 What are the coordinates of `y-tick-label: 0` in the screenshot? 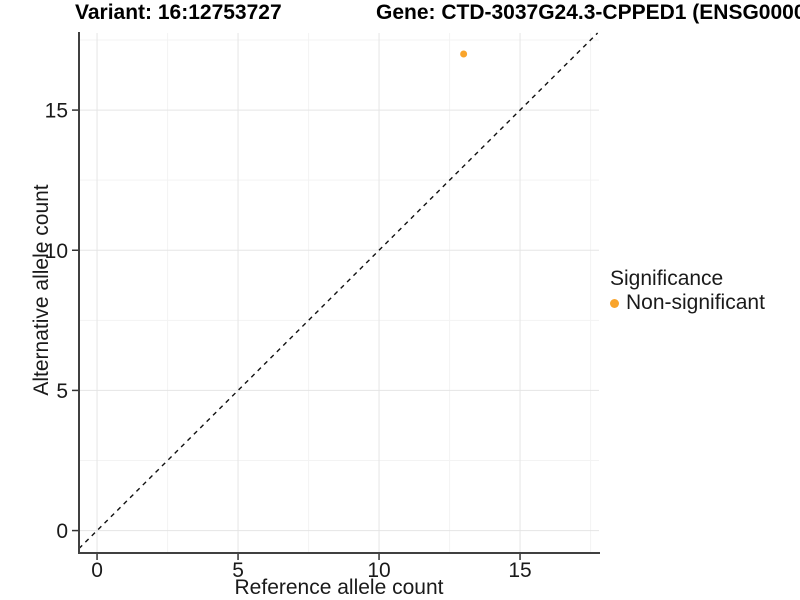 It's located at (62, 531).